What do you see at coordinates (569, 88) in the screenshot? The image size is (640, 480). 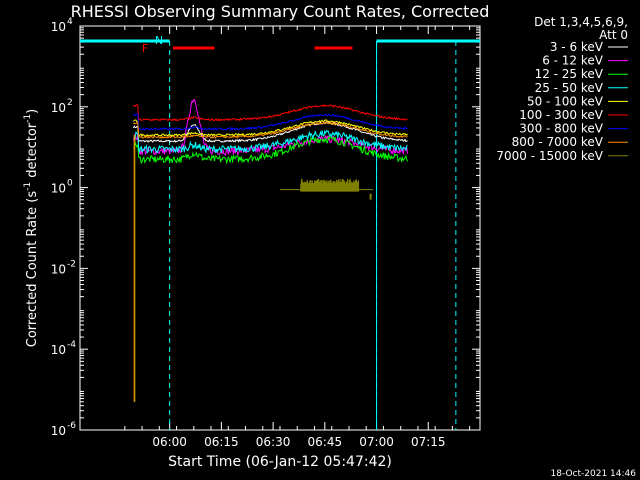 I see `legend-label: 25 - 50 keV` at bounding box center [569, 88].